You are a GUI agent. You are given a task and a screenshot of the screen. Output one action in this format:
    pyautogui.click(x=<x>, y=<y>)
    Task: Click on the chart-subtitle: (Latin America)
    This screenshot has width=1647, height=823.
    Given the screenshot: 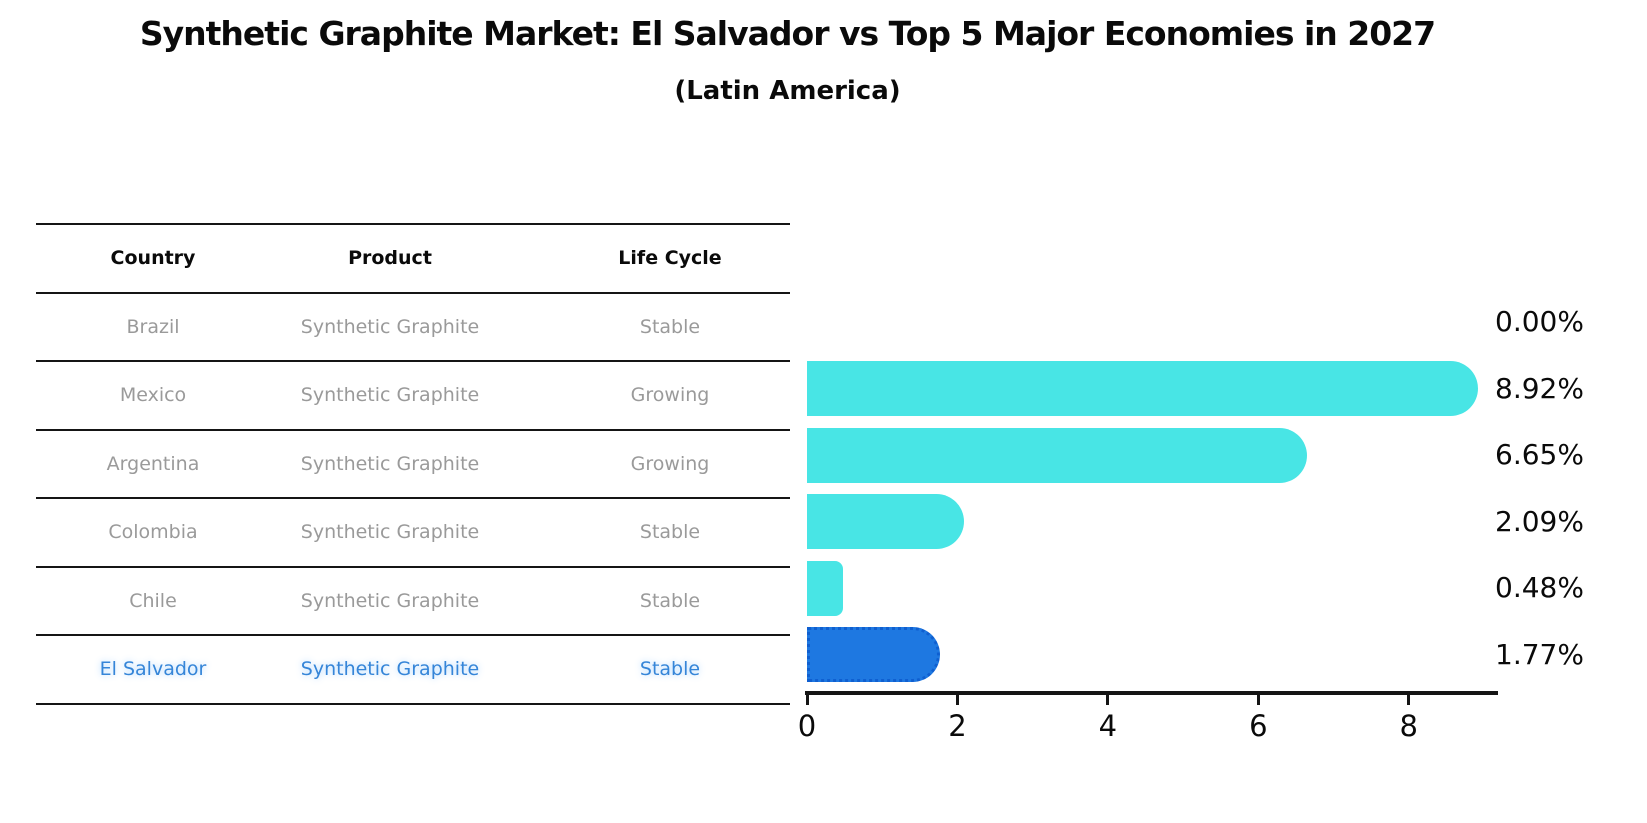 What is the action you would take?
    pyautogui.click(x=787, y=91)
    